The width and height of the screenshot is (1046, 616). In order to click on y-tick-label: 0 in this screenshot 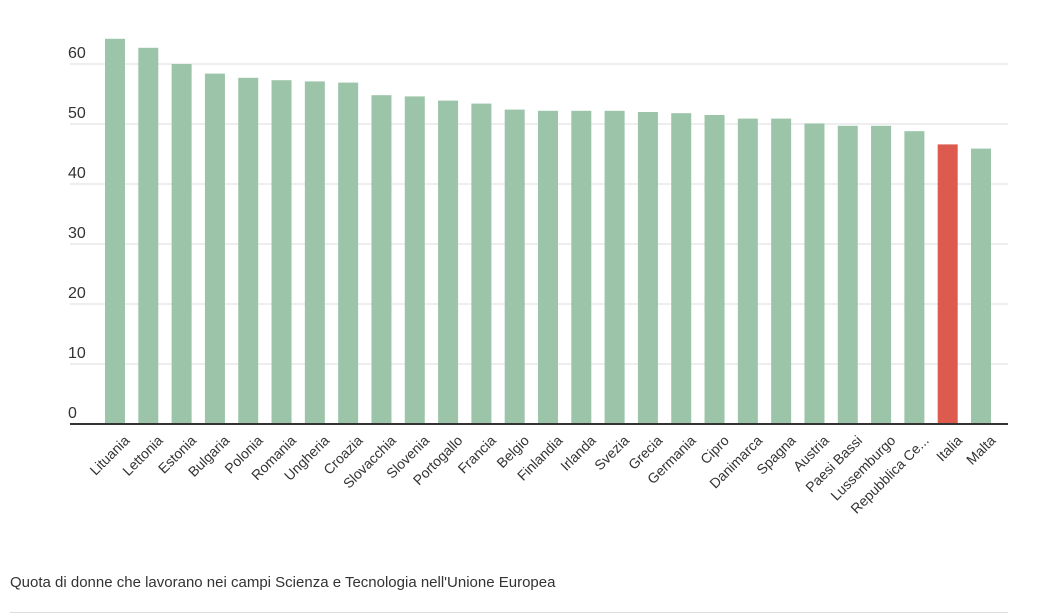, I will do `click(72, 413)`.